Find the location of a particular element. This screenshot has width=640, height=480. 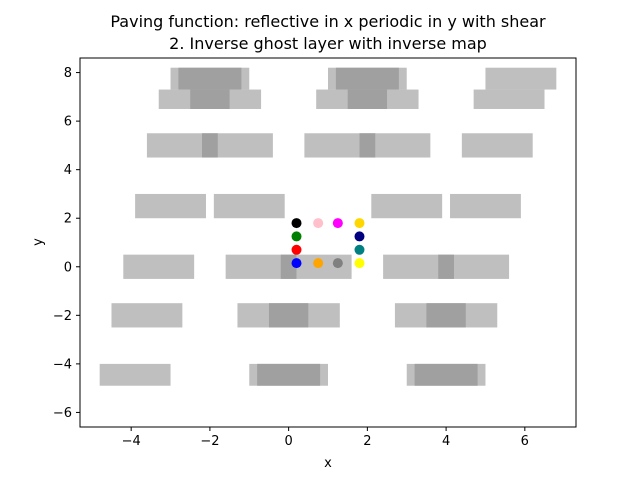

chart-title-line-2: 2. Inverse ghost layer with inverse map is located at coordinates (328, 43).